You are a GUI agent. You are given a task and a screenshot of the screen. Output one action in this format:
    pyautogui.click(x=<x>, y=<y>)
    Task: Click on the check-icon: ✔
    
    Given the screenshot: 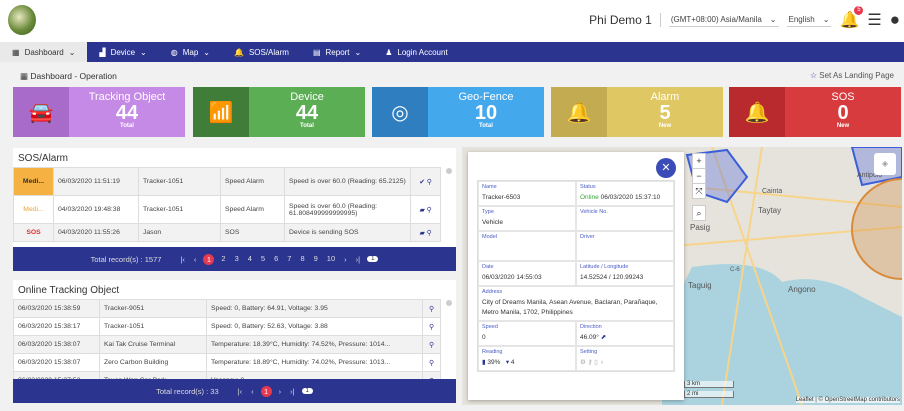 What is the action you would take?
    pyautogui.click(x=422, y=182)
    